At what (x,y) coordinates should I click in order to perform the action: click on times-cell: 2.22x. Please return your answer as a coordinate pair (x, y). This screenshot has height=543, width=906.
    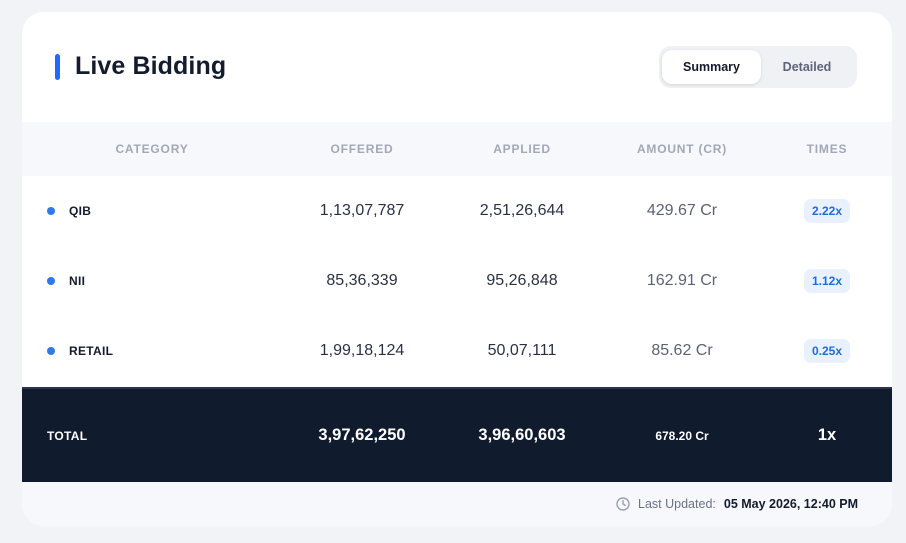
    Looking at the image, I should click on (827, 211).